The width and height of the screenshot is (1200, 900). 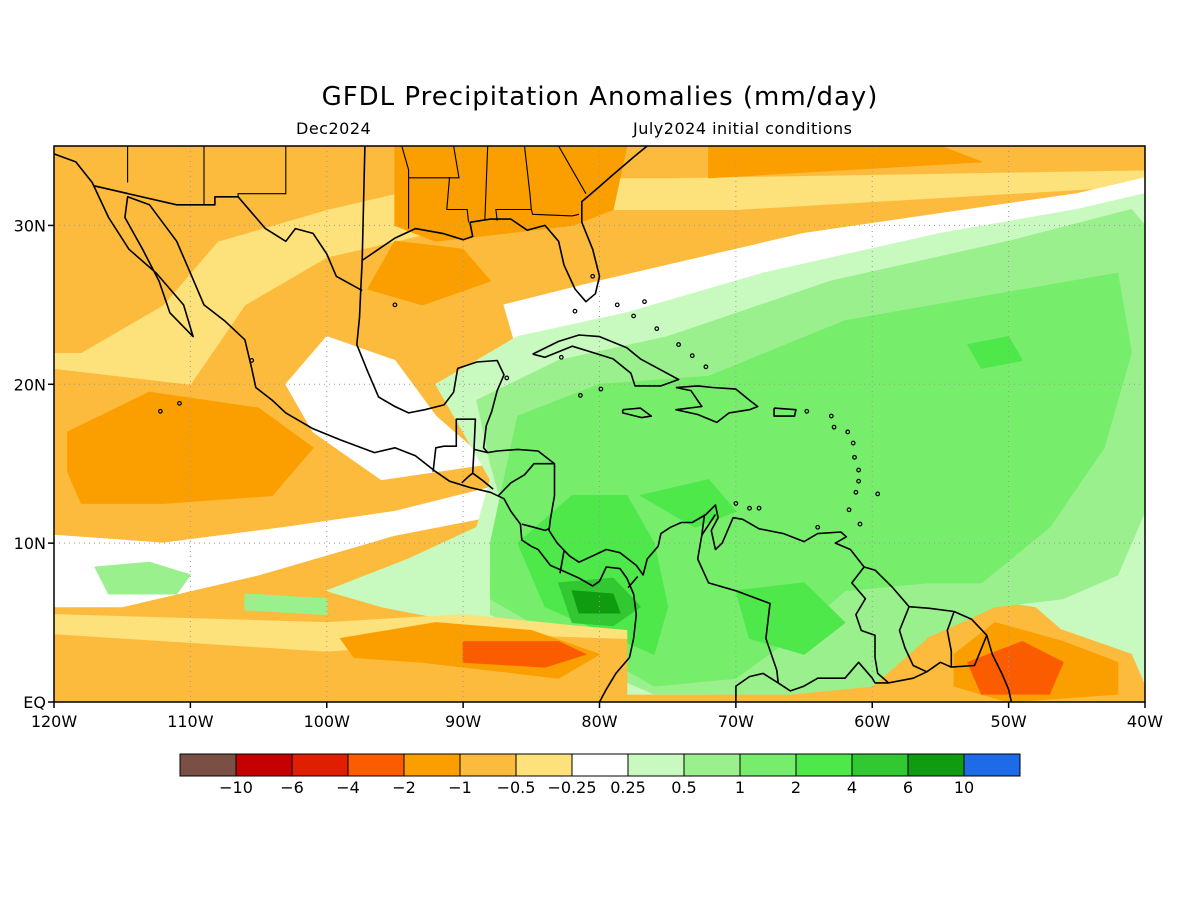 What do you see at coordinates (292, 787) in the screenshot?
I see `colorbar-label: −6` at bounding box center [292, 787].